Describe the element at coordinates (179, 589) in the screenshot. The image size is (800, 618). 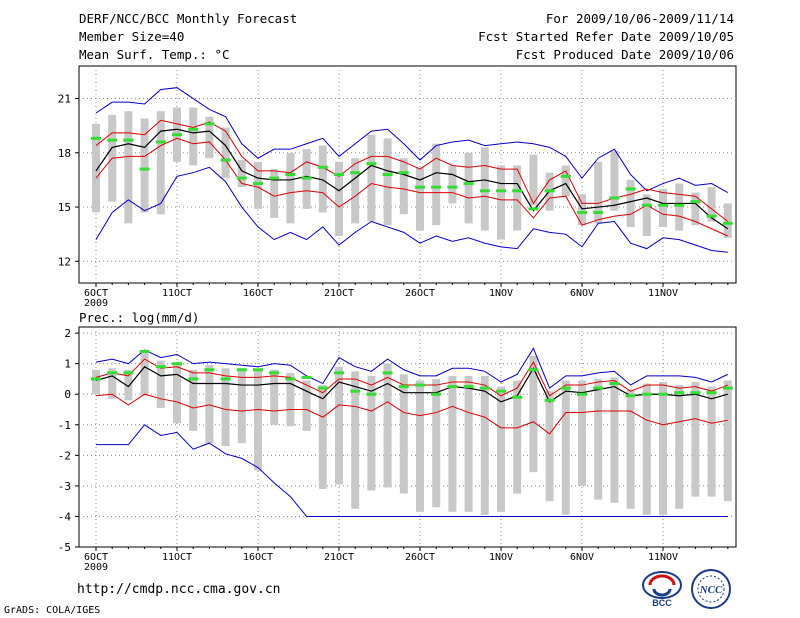
I see `source-url: http://cmdp.ncc.cma.gov.cn` at that location.